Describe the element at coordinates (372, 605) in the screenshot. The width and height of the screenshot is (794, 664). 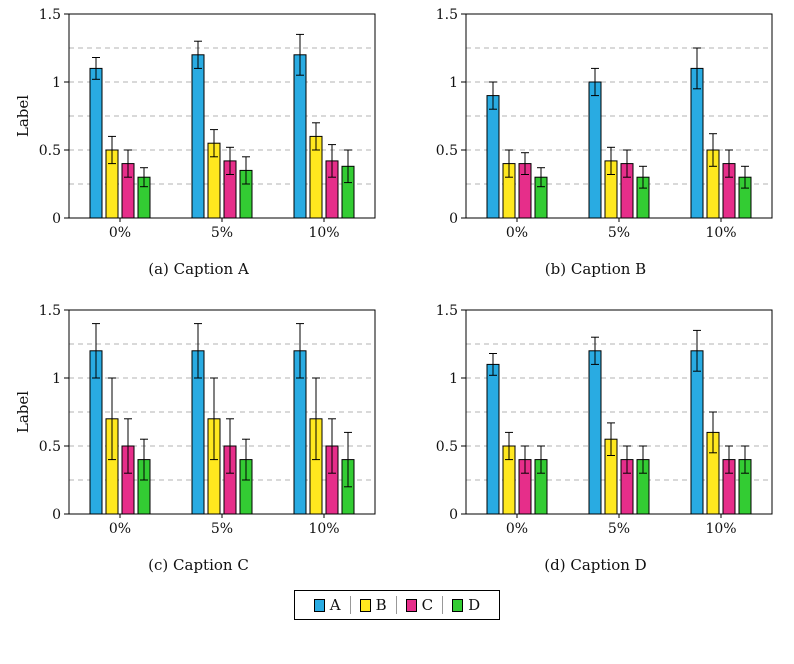
I see `legend-item-B: B` at that location.